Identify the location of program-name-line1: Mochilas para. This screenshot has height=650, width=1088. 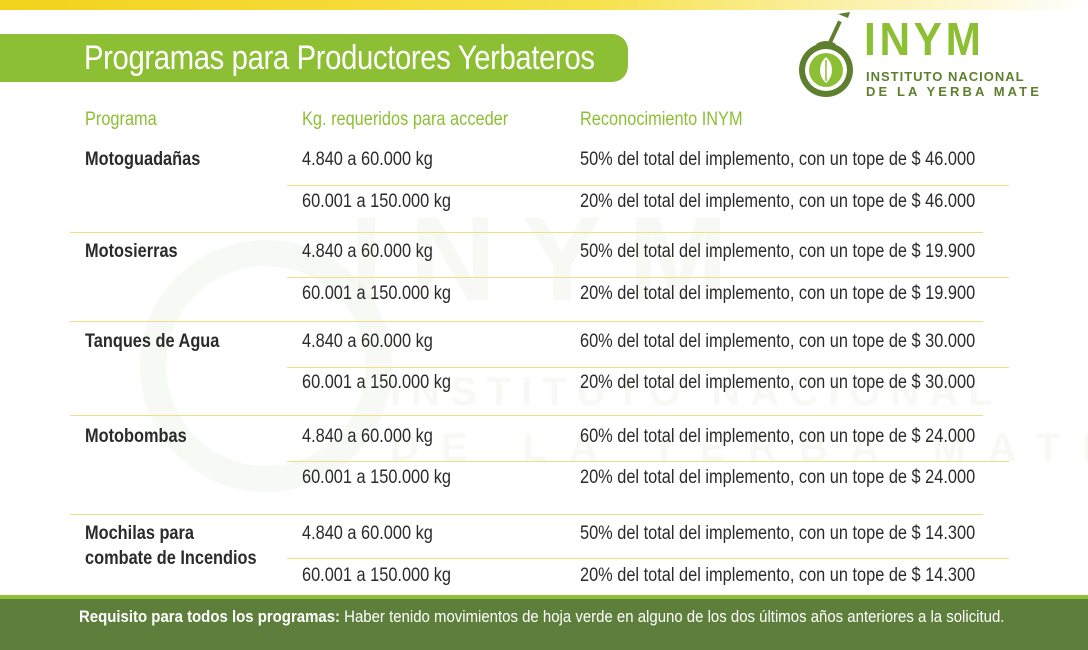
(139, 533).